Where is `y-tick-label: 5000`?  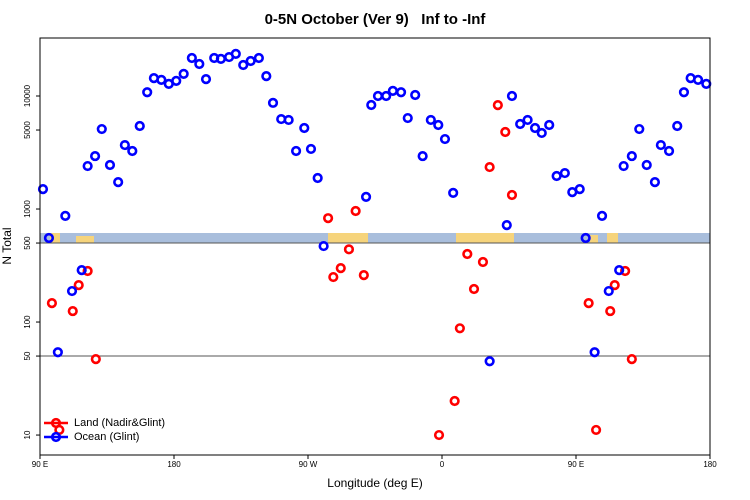
y-tick-label: 5000 is located at coordinates (27, 130).